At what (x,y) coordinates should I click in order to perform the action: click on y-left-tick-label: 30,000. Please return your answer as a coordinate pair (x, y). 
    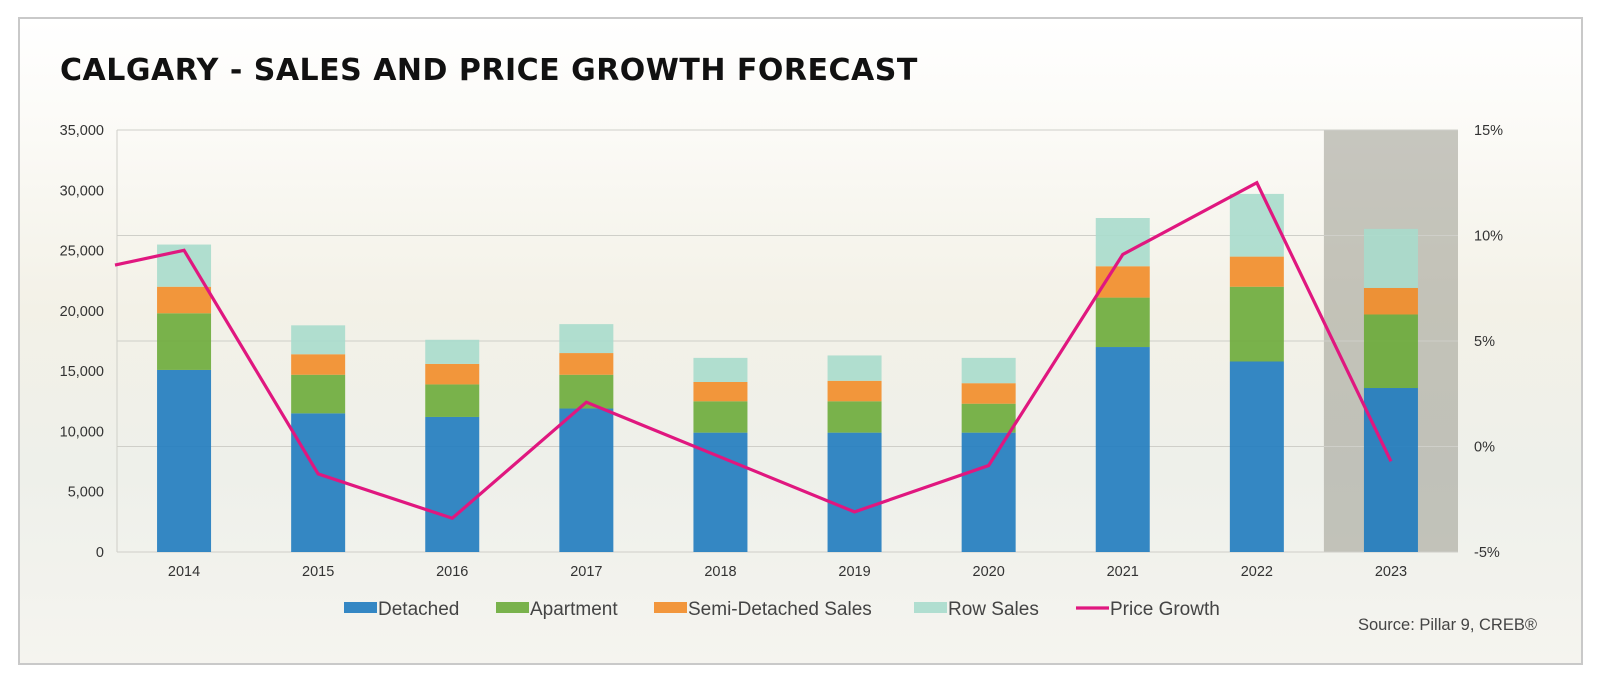
    Looking at the image, I should click on (82, 191).